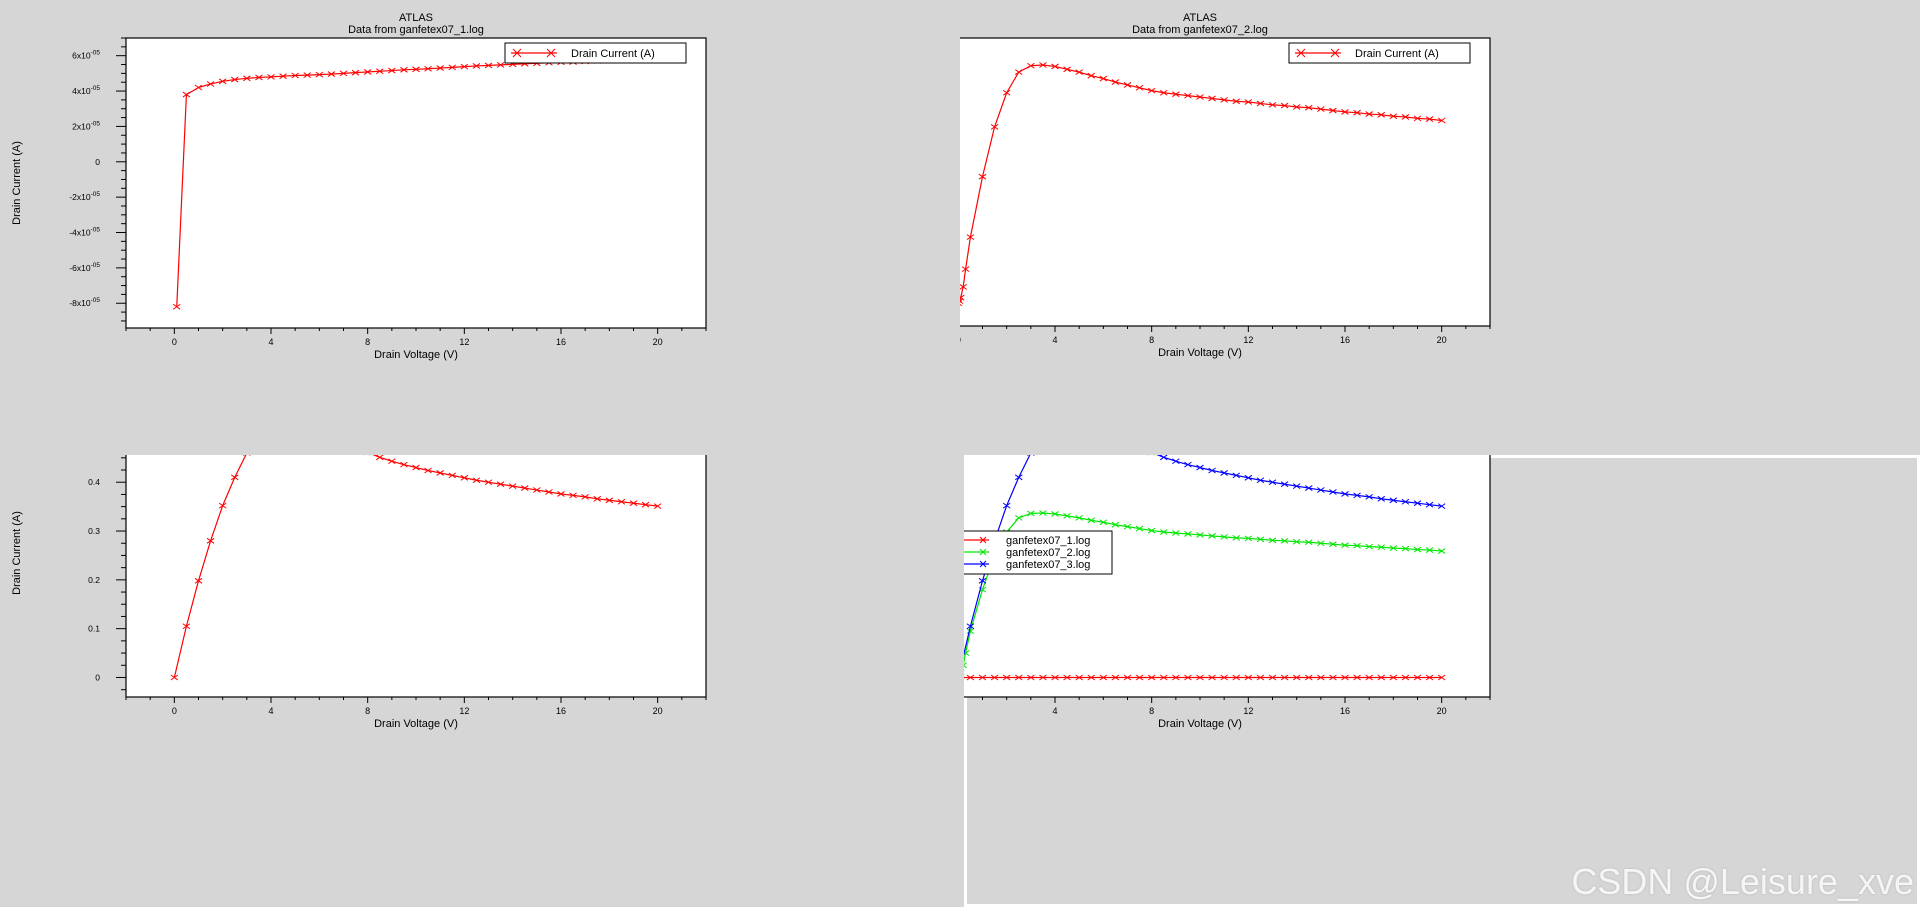 This screenshot has height=907, width=1920. I want to click on file-legend-marker, so click(983, 552).